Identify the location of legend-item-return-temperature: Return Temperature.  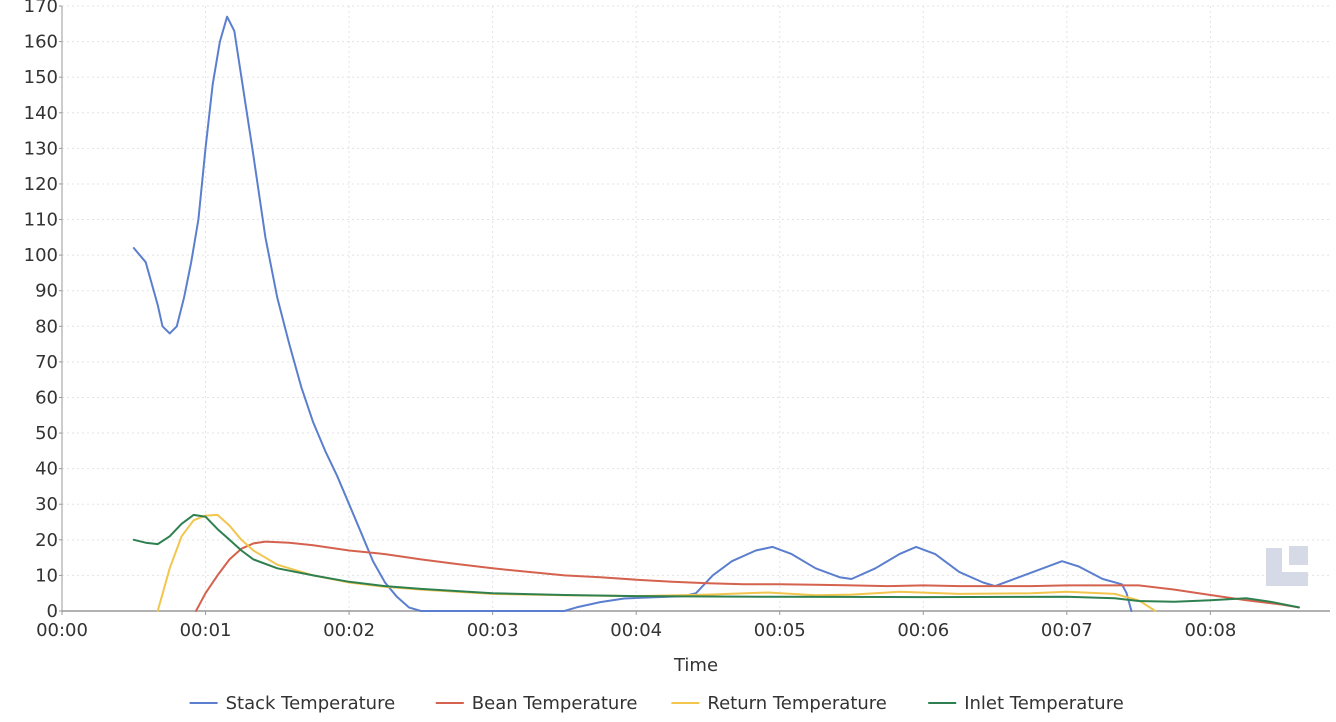
(779, 703).